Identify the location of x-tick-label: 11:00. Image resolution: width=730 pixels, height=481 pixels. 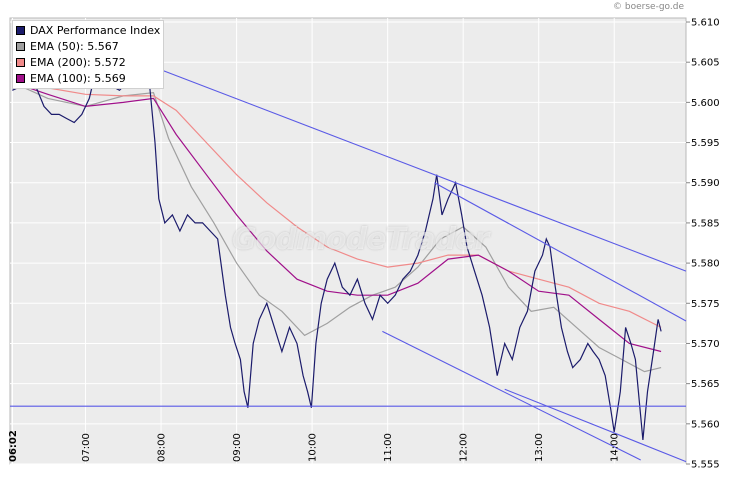
(388, 447).